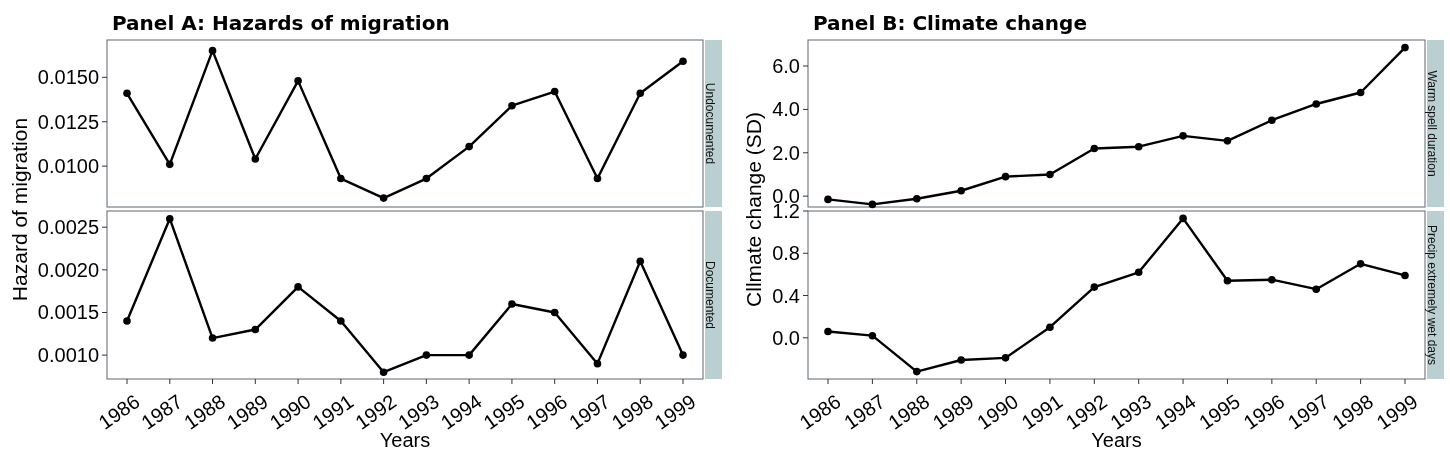 This screenshot has width=1450, height=451. I want to click on y-tick-label: 0.0, so click(786, 337).